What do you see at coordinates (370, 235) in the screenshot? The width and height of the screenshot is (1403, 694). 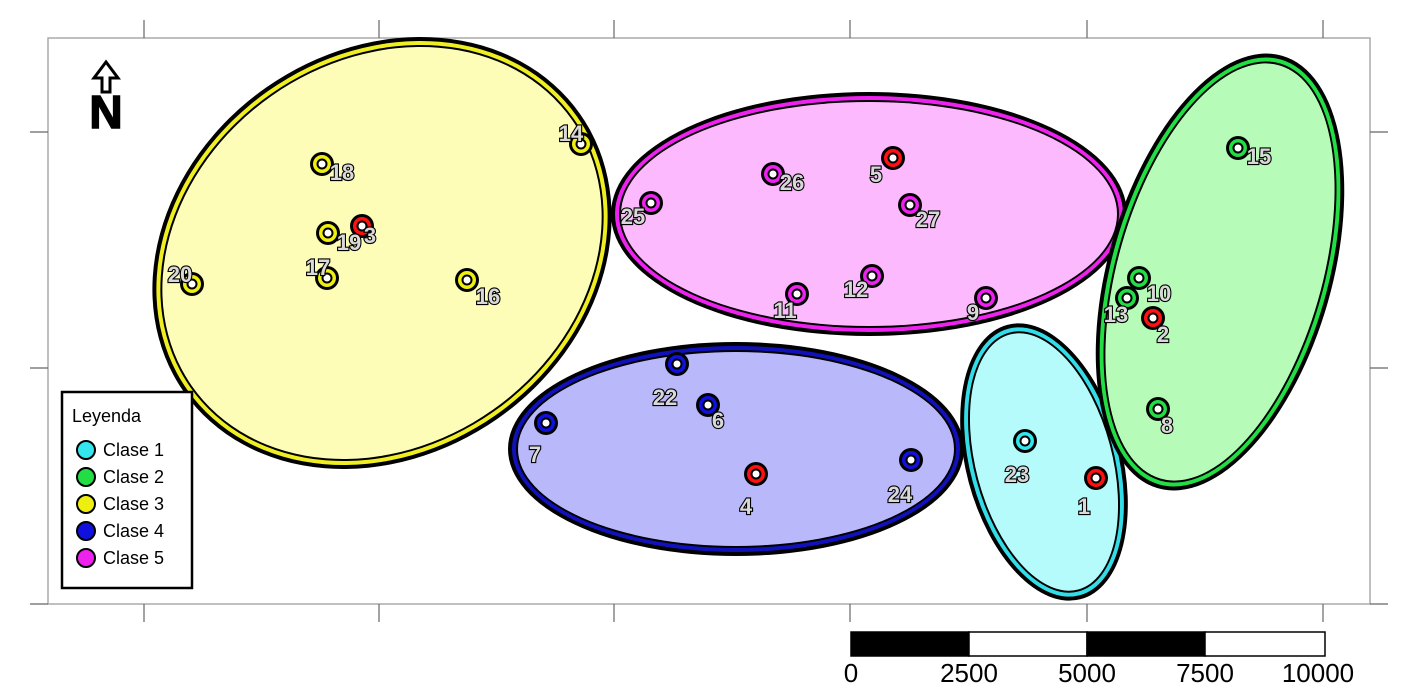 I see `point-label: 3` at bounding box center [370, 235].